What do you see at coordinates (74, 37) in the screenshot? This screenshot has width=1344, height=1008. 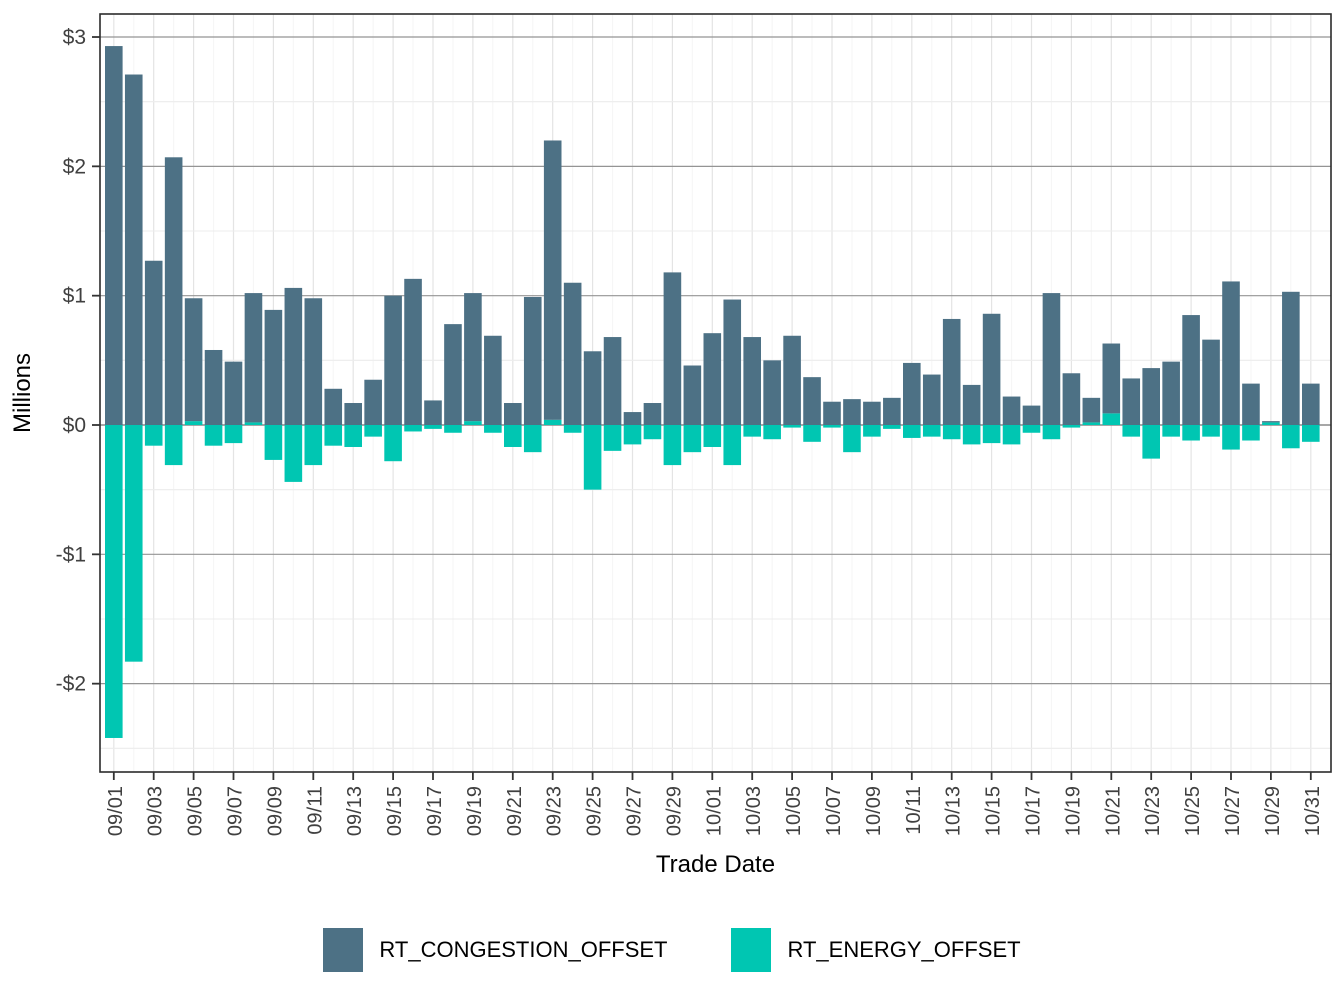 I see `y-tick-label: $3` at bounding box center [74, 37].